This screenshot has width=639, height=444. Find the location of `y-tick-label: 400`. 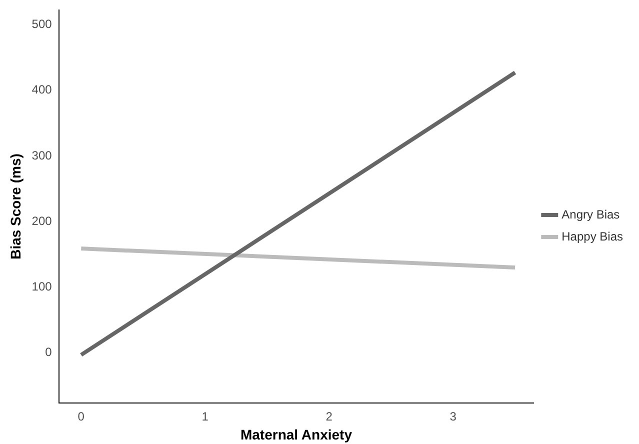

y-tick-label: 400 is located at coordinates (42, 89).